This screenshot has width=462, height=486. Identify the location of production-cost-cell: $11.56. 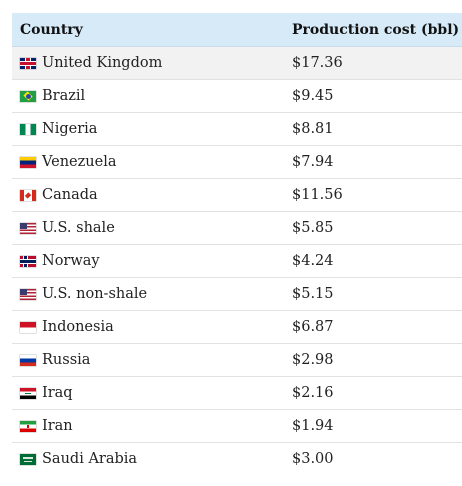
(317, 195).